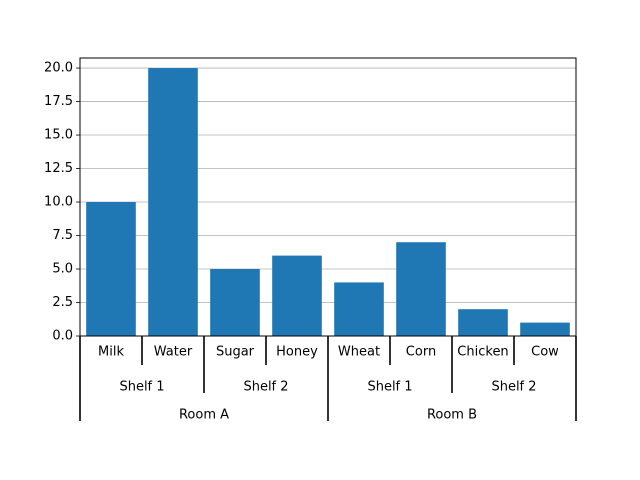  Describe the element at coordinates (58, 135) in the screenshot. I see `y-tick-label: 15.0` at that location.